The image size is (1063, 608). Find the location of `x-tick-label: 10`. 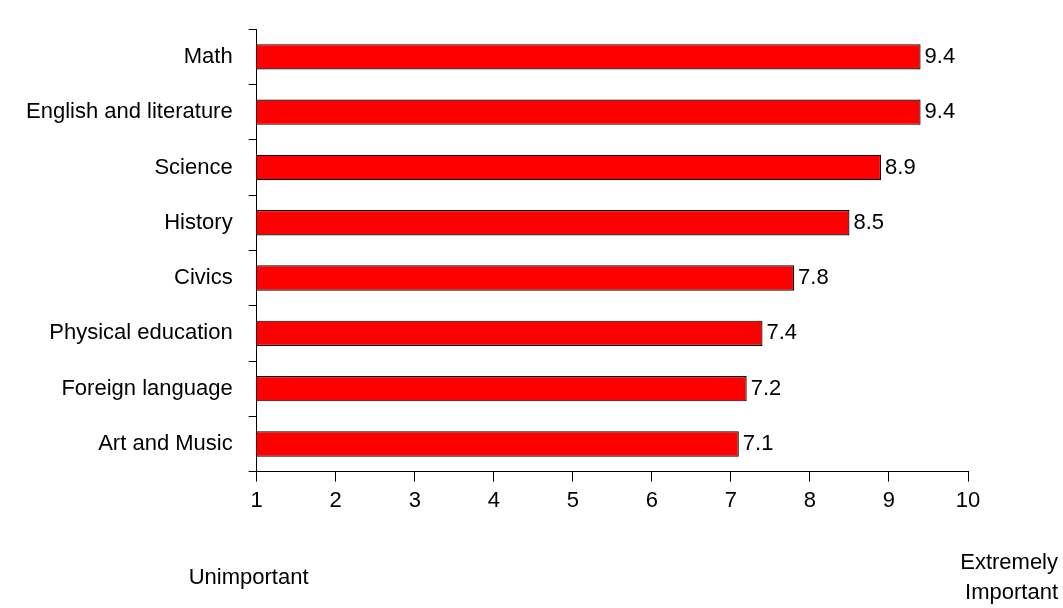

x-tick-label: 10 is located at coordinates (968, 499).